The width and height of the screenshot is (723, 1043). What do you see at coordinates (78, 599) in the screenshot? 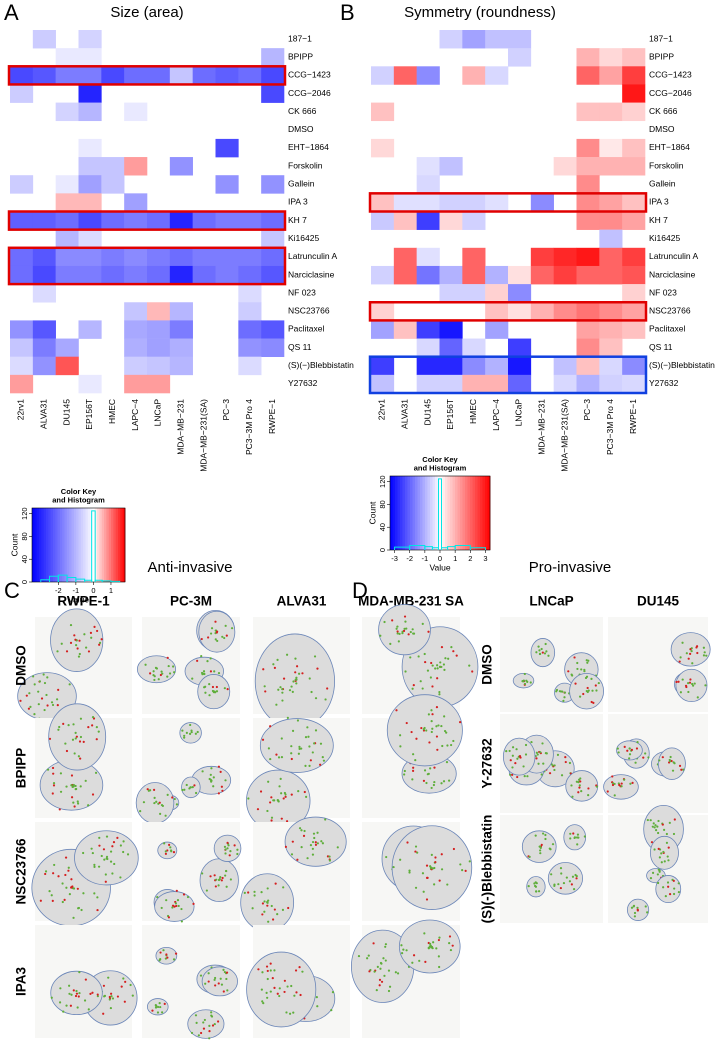
I see `key-xlabel: Value` at bounding box center [78, 599].